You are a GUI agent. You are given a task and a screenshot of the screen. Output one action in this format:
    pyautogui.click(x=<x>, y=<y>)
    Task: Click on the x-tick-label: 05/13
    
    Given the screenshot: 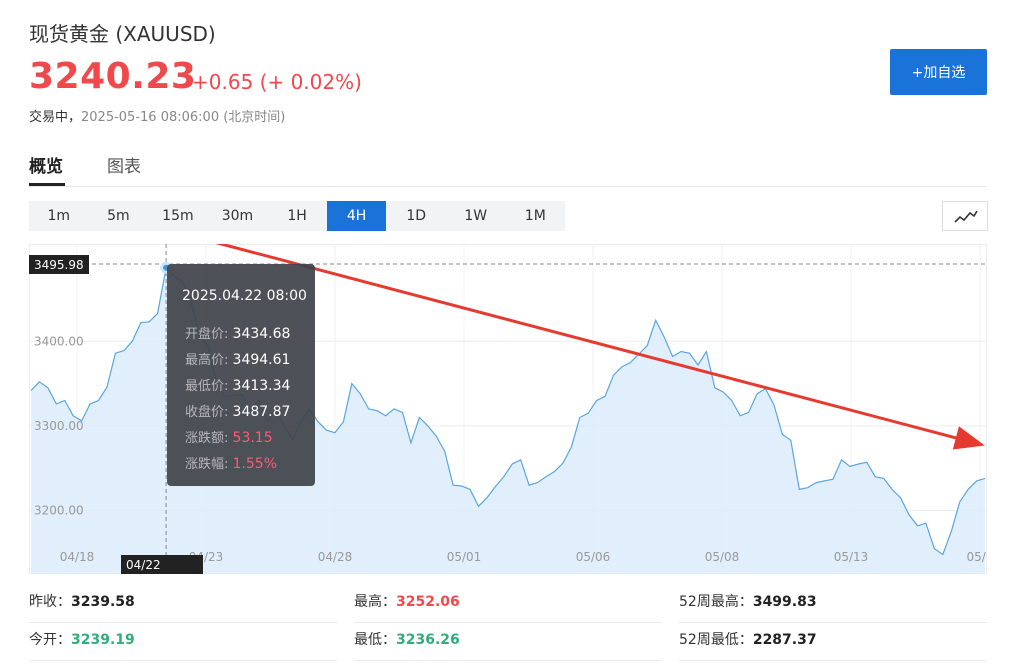 What is the action you would take?
    pyautogui.click(x=851, y=557)
    